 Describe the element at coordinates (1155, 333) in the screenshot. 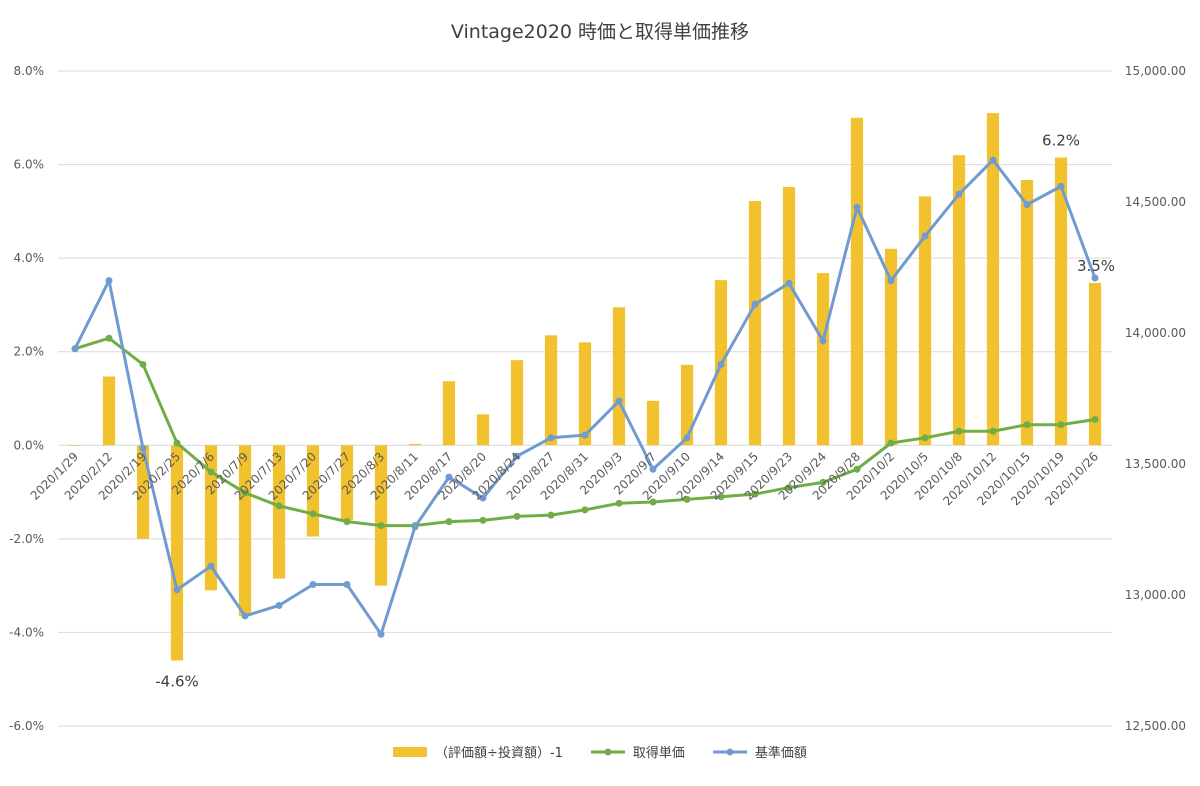

I see `y-right-tick-label: 14,000.00` at that location.